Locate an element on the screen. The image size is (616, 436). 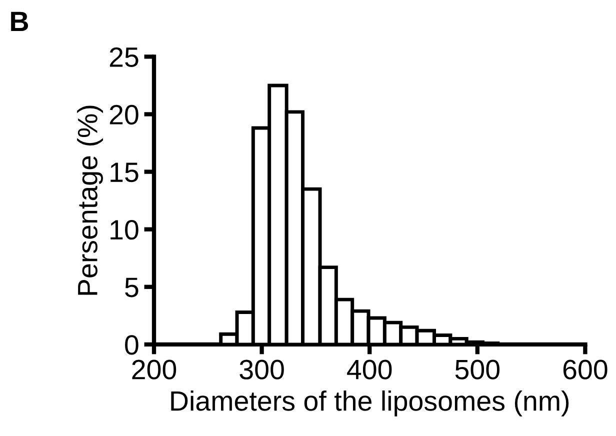
x-tick-label: 500 is located at coordinates (477, 370).